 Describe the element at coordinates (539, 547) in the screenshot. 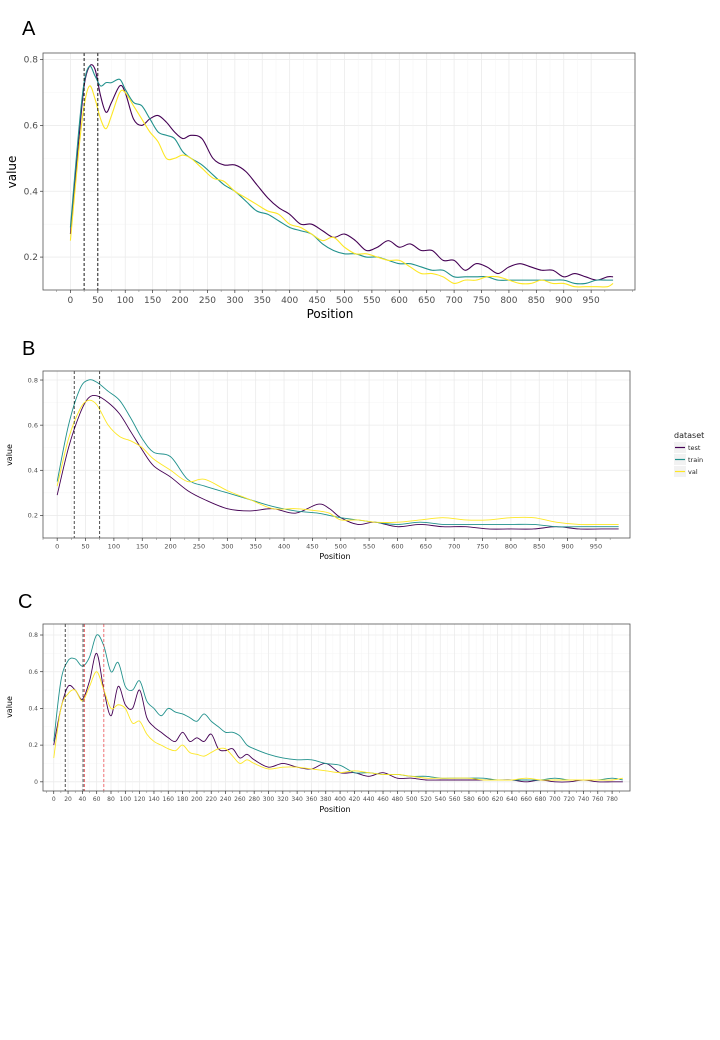

I see `panel-b-x-tick-label: 850` at that location.